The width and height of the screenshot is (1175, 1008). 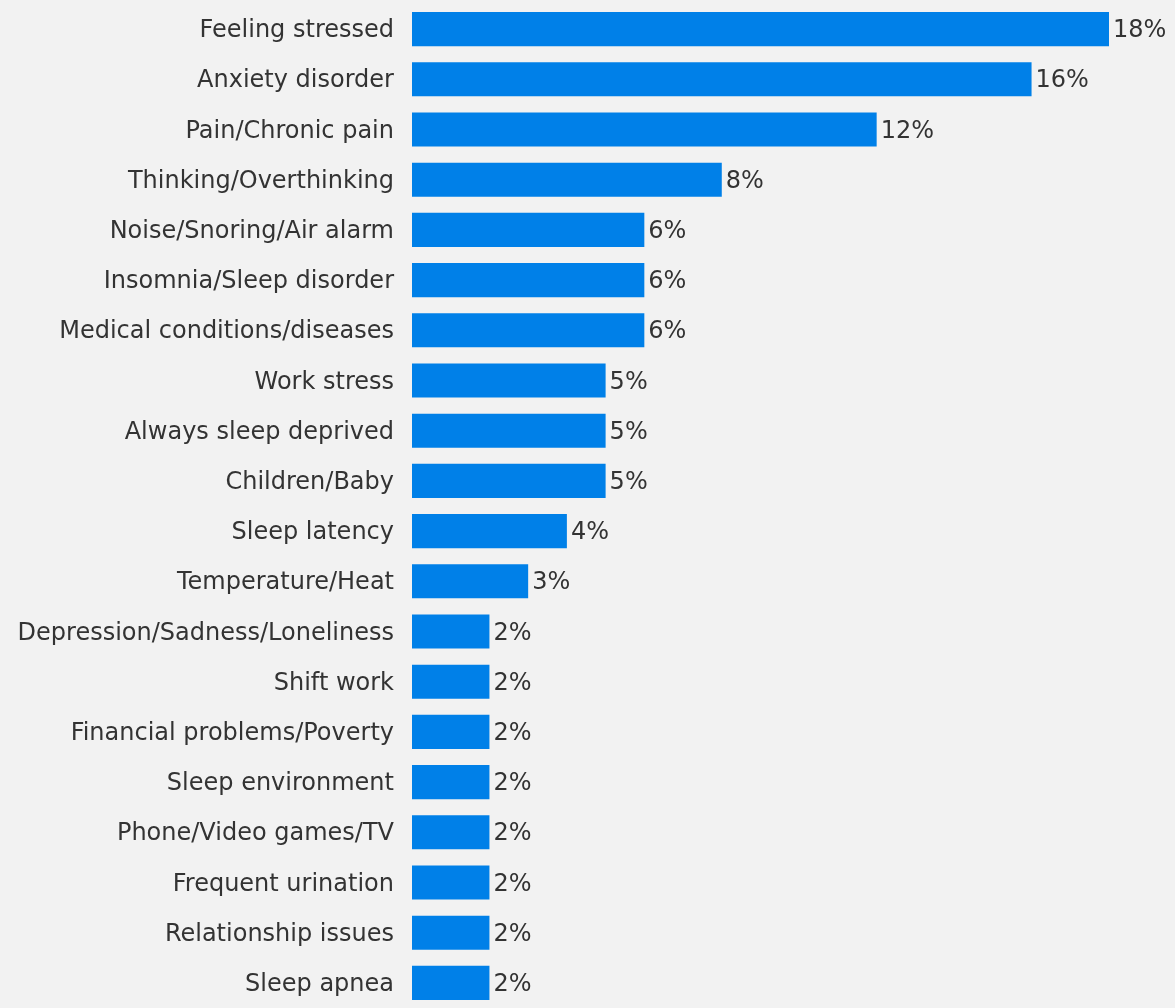 What do you see at coordinates (259, 430) in the screenshot?
I see `y-tick-label: Always sleep deprived` at bounding box center [259, 430].